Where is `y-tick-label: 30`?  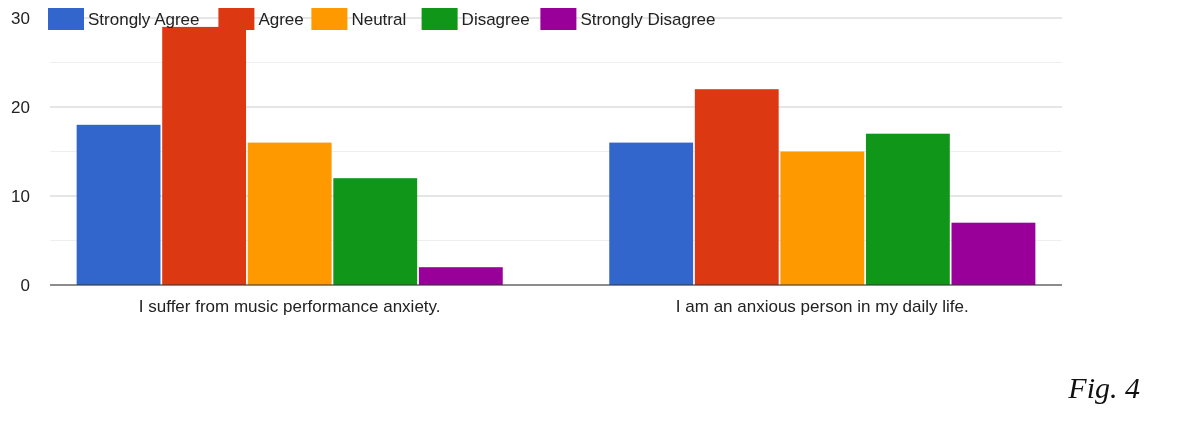
y-tick-label: 30 is located at coordinates (20, 18).